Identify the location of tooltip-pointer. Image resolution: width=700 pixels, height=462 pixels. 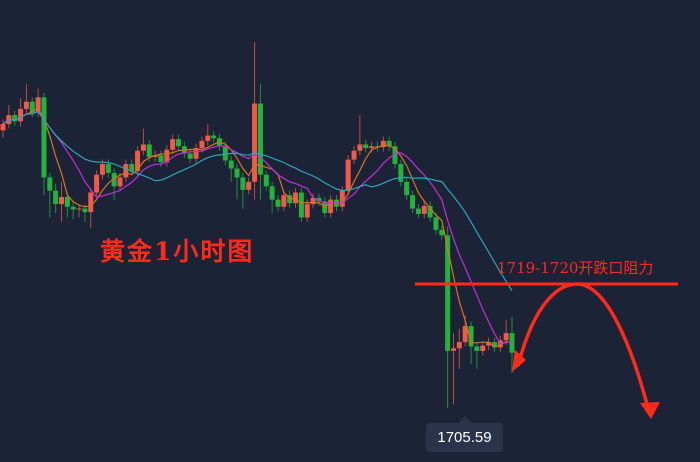
(465, 419).